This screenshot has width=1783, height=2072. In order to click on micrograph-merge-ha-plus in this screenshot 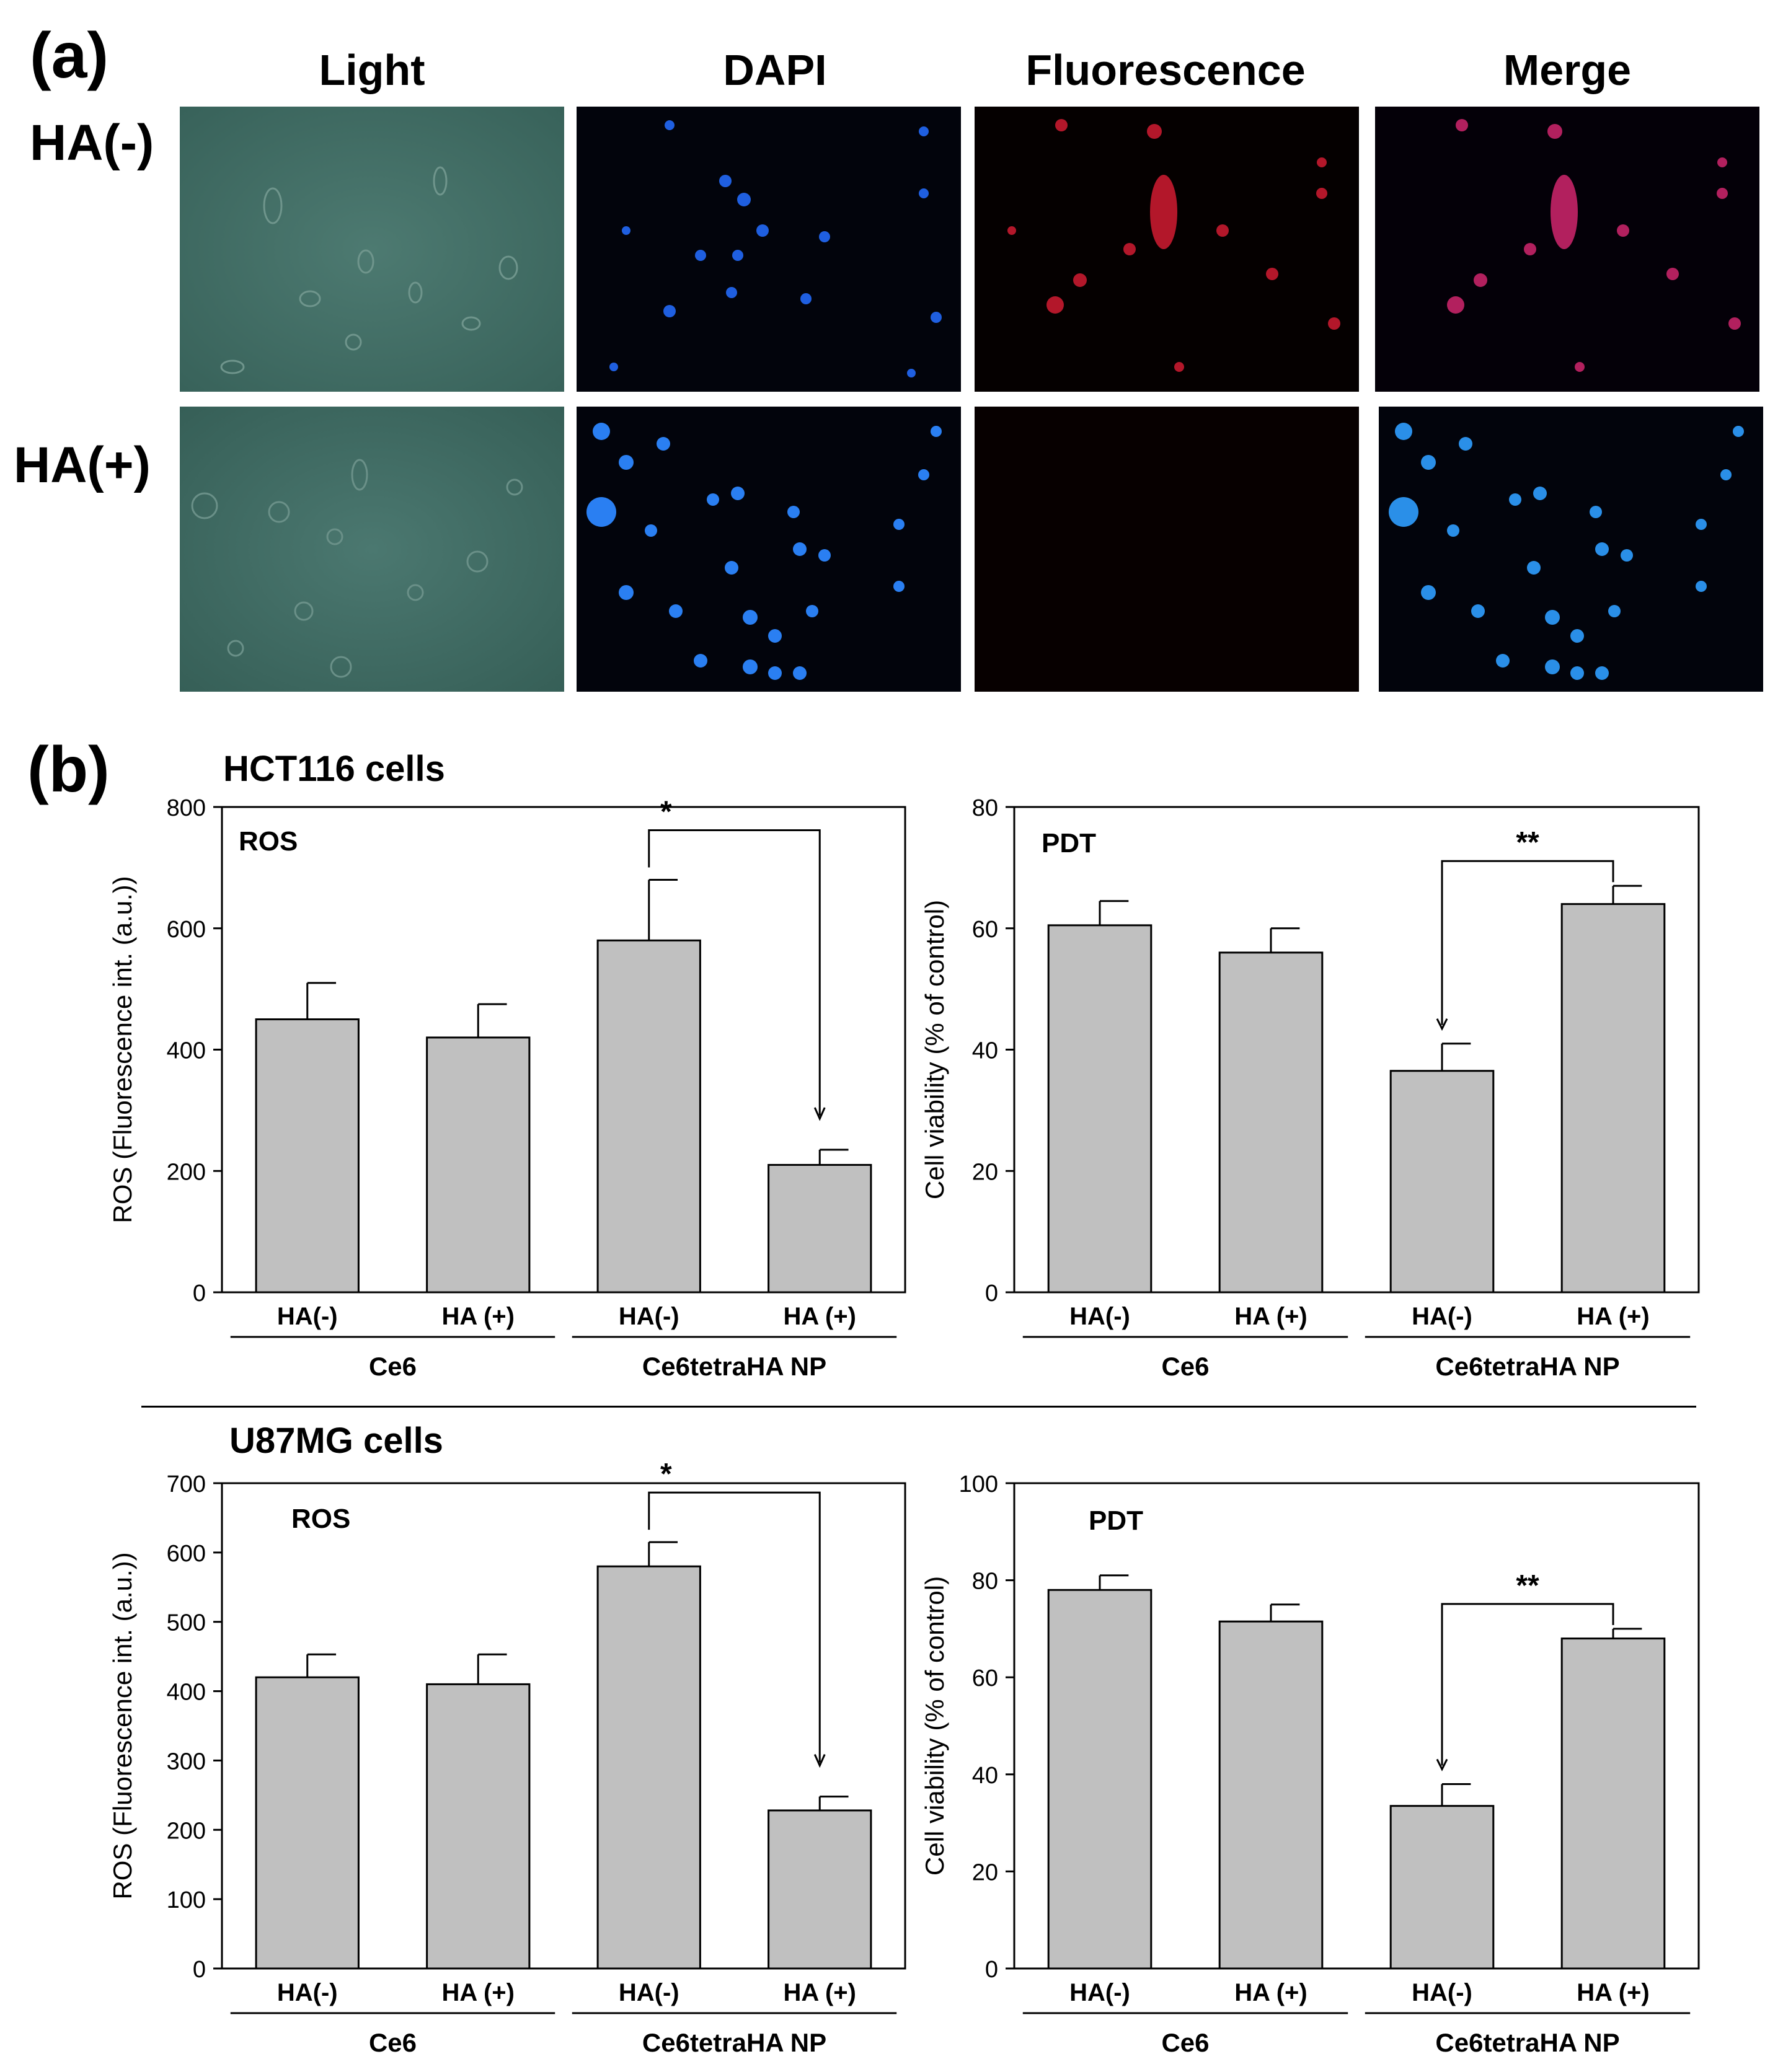, I will do `click(1571, 549)`.